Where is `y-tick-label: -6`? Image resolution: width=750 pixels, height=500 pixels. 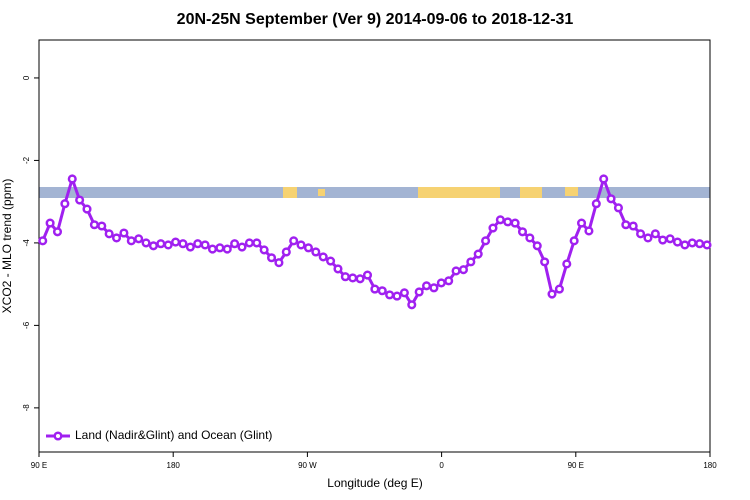
y-tick-label: -6 is located at coordinates (26, 325).